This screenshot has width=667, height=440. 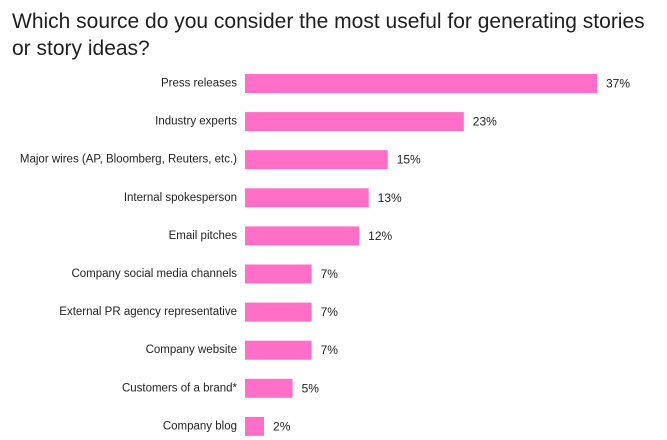 I want to click on category-label: Press releases, so click(x=199, y=84).